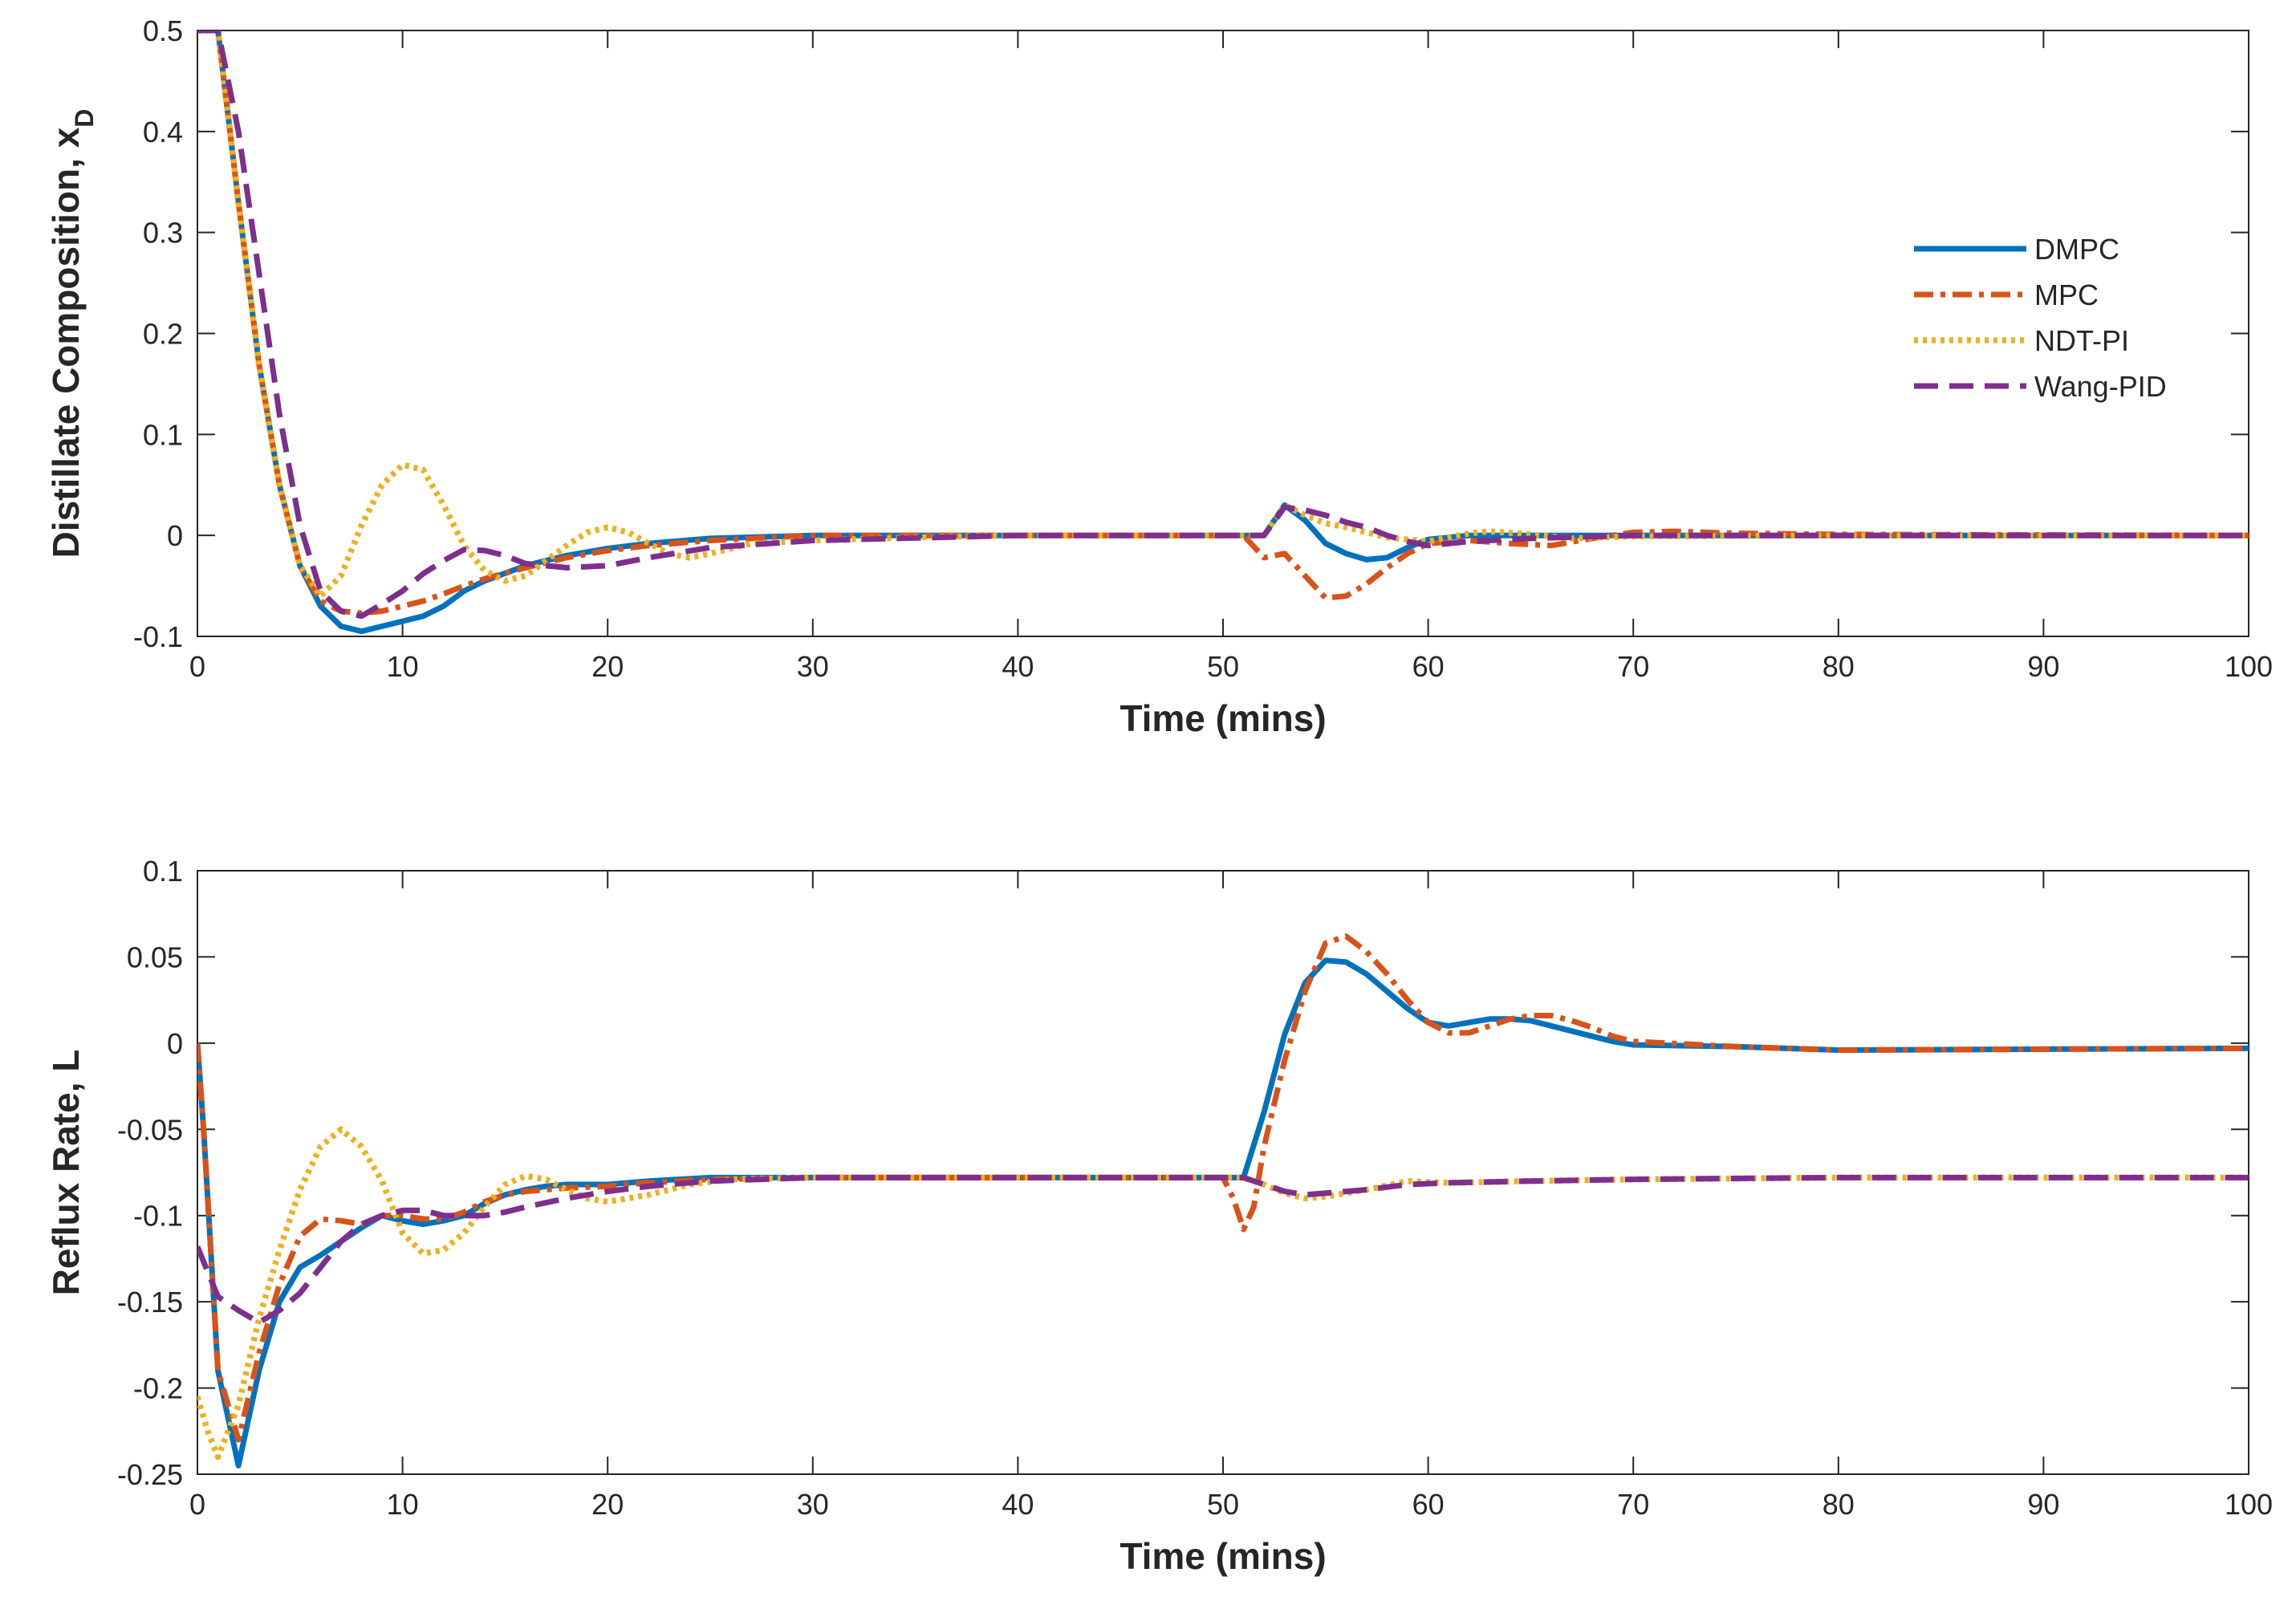 Image resolution: width=2296 pixels, height=1601 pixels. What do you see at coordinates (158, 1388) in the screenshot?
I see `y-tick-label: -0.2` at bounding box center [158, 1388].